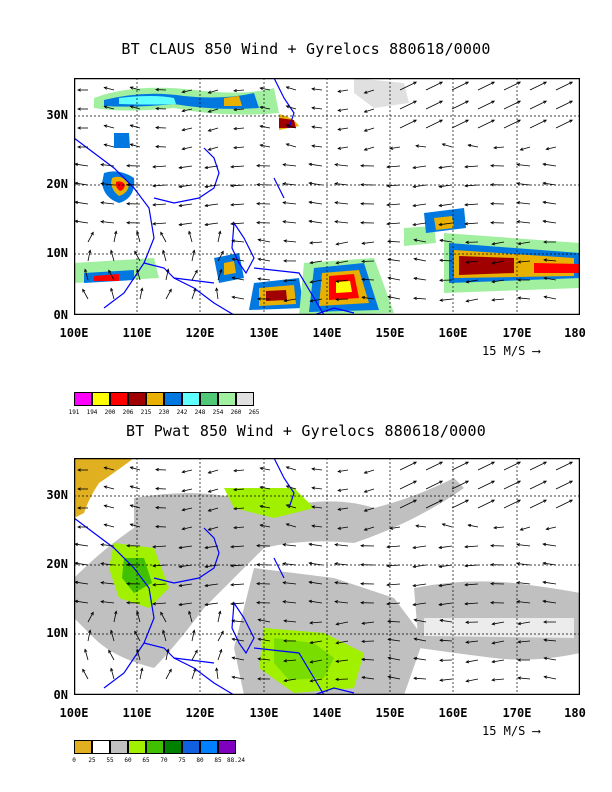  Describe the element at coordinates (57, 184) in the screenshot. I see `top-lat-label-20n: 20N` at that location.